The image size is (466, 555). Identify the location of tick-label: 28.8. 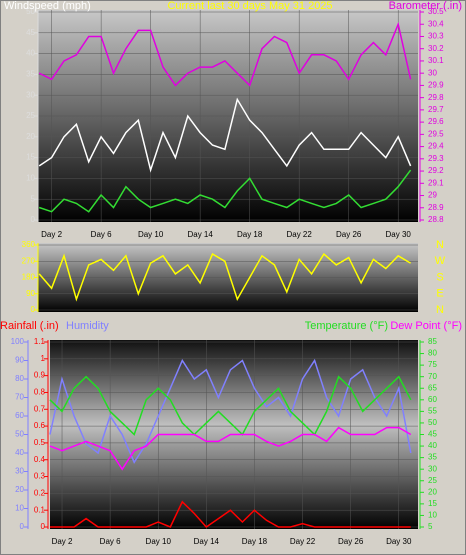
(436, 219).